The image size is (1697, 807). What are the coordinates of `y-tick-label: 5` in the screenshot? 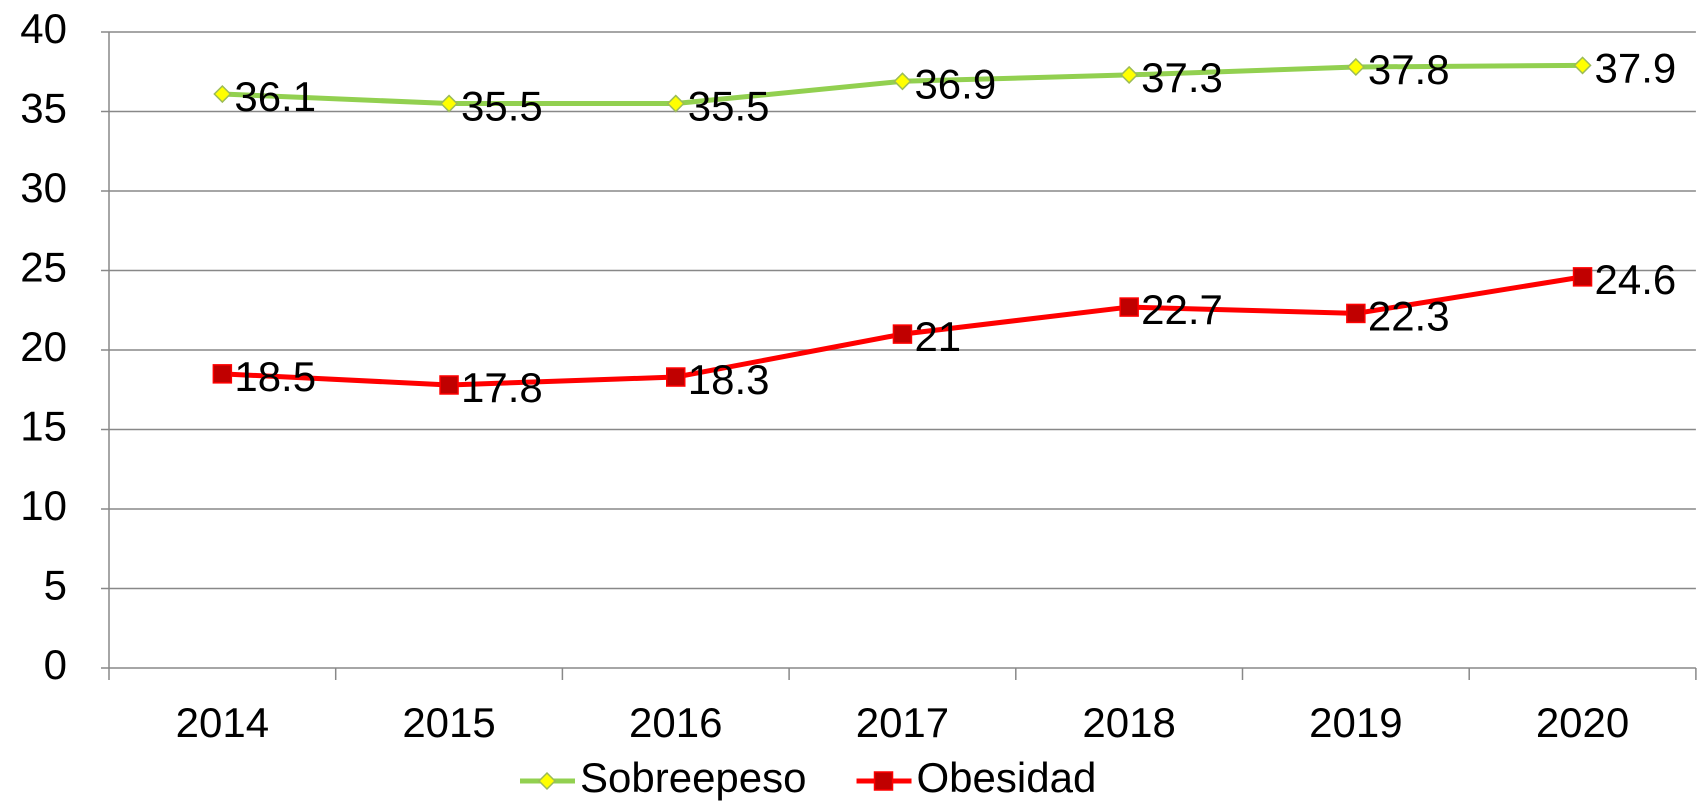 It's located at (55, 585).